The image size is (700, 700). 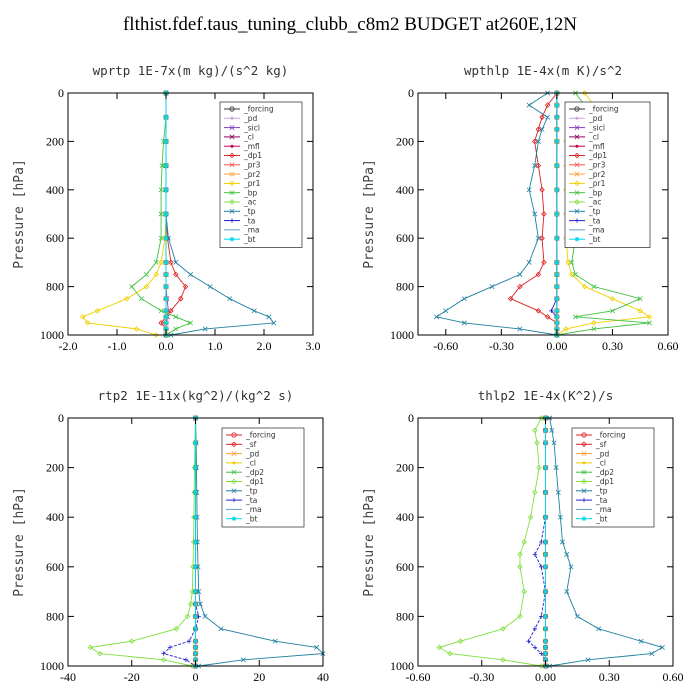 What do you see at coordinates (593, 453) in the screenshot?
I see `legend-item: _pd` at bounding box center [593, 453].